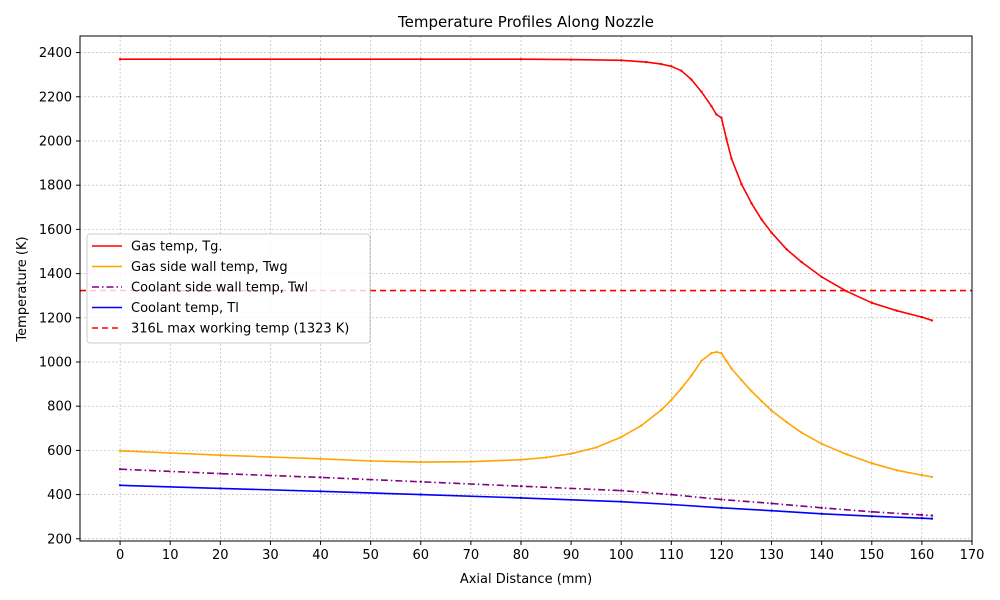  What do you see at coordinates (972, 555) in the screenshot?
I see `x-tick-label: 170` at bounding box center [972, 555].